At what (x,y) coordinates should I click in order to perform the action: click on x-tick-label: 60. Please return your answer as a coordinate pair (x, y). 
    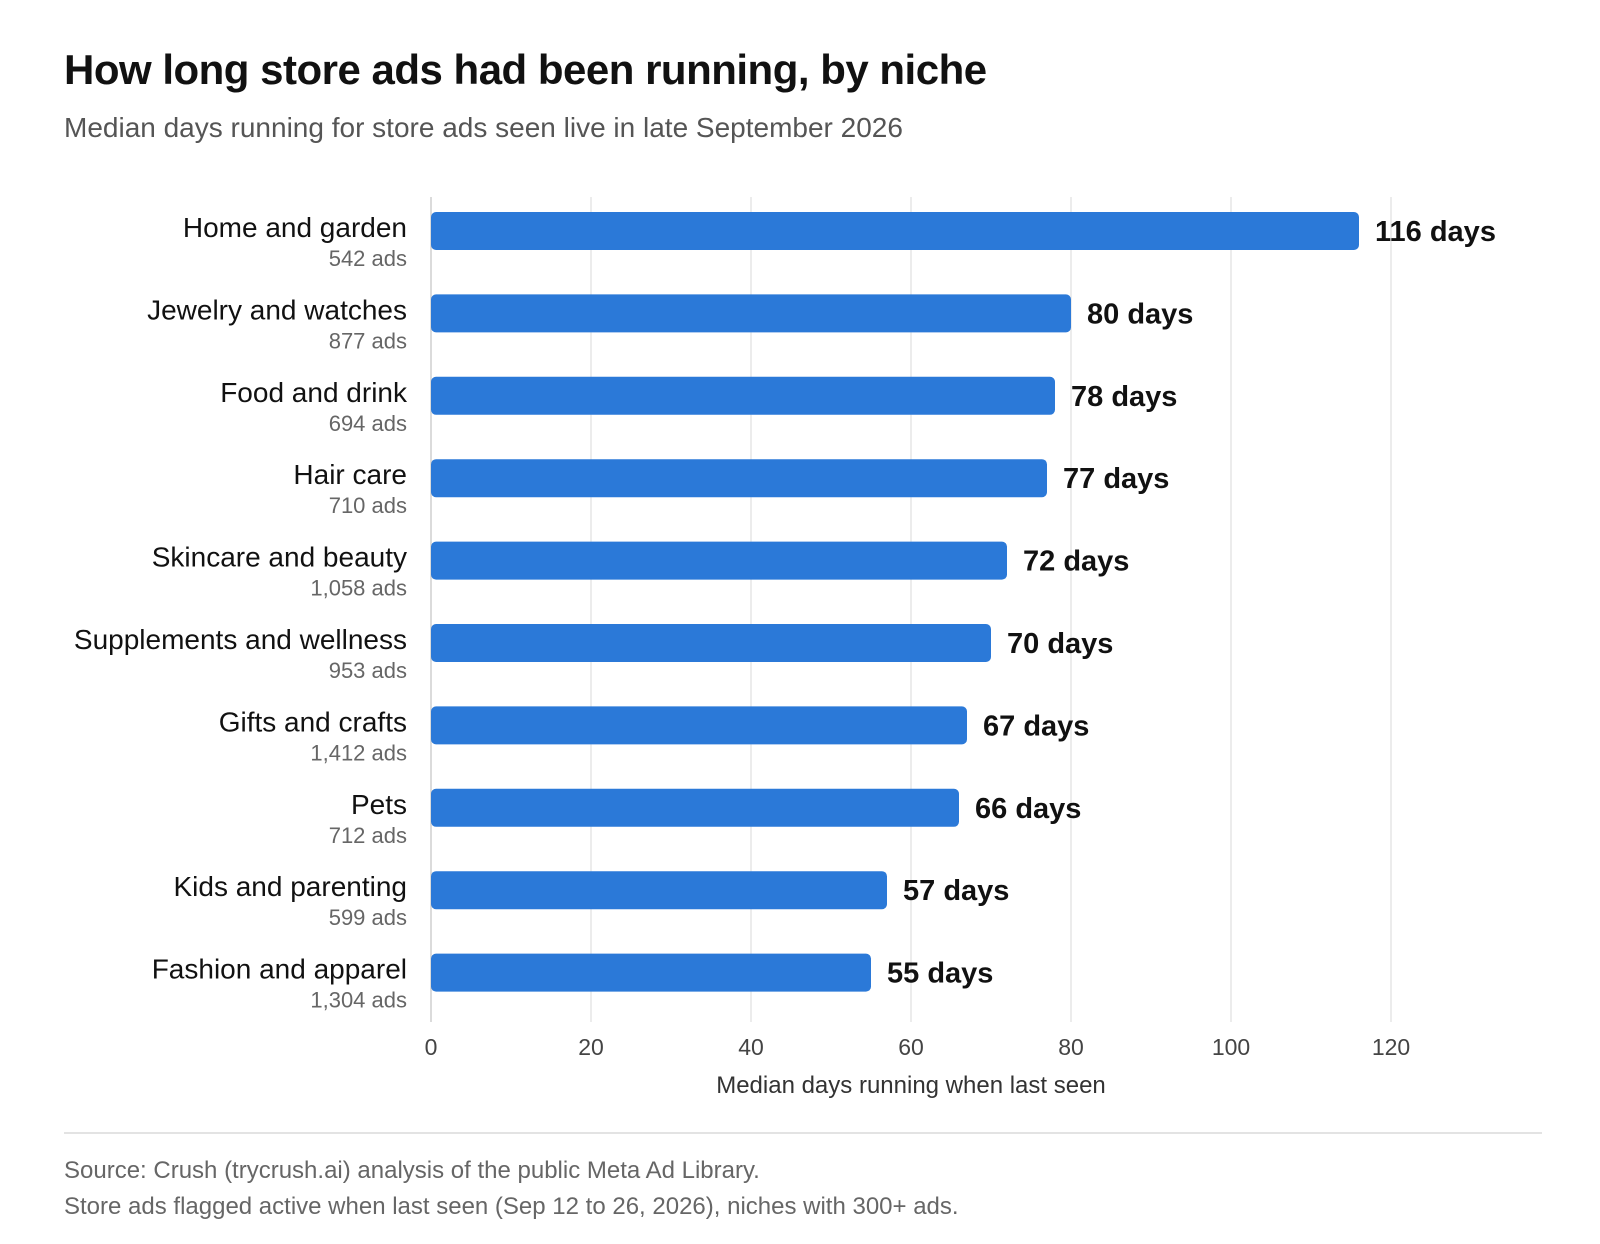
    Looking at the image, I should click on (911, 1047).